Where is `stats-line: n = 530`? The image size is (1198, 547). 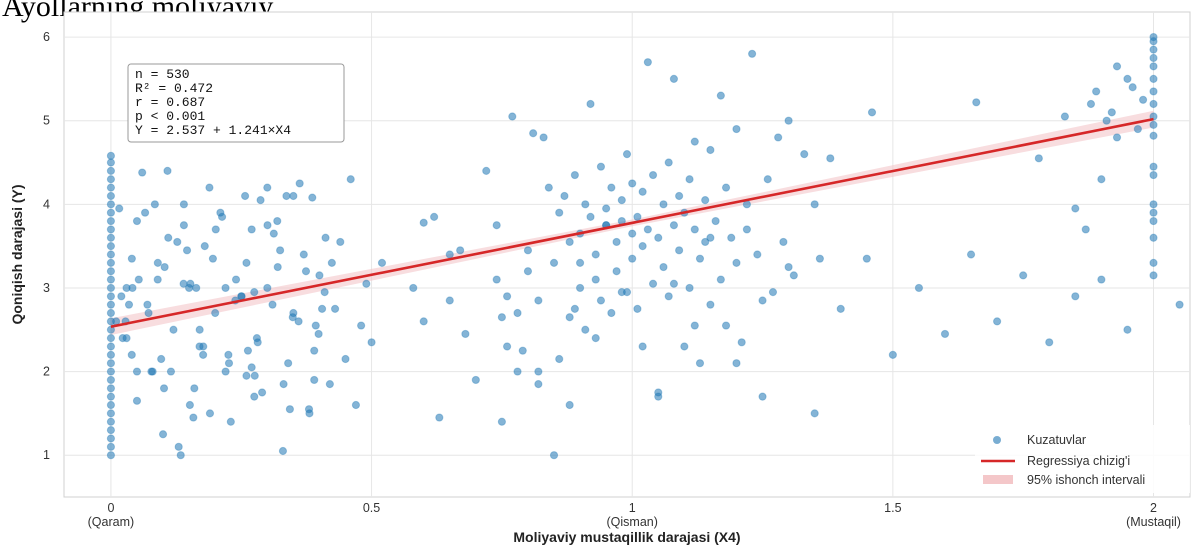
stats-line: n = 530 is located at coordinates (162, 74).